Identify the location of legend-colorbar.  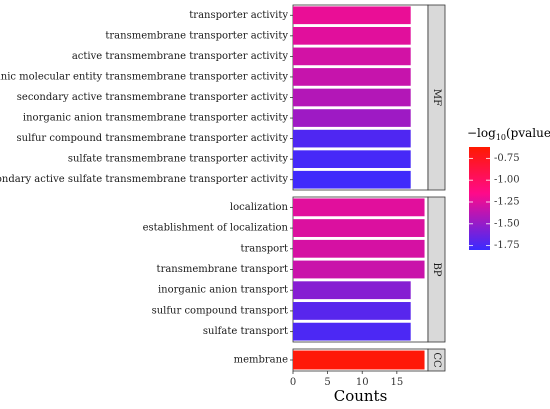
(479, 198).